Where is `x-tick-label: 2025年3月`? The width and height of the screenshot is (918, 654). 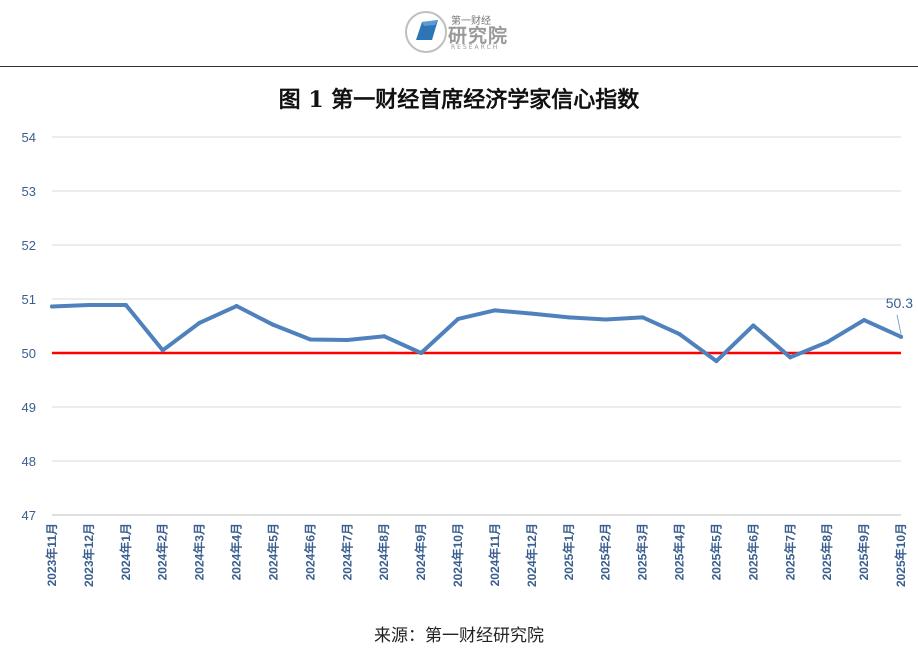
x-tick-label: 2025年3月 is located at coordinates (642, 551).